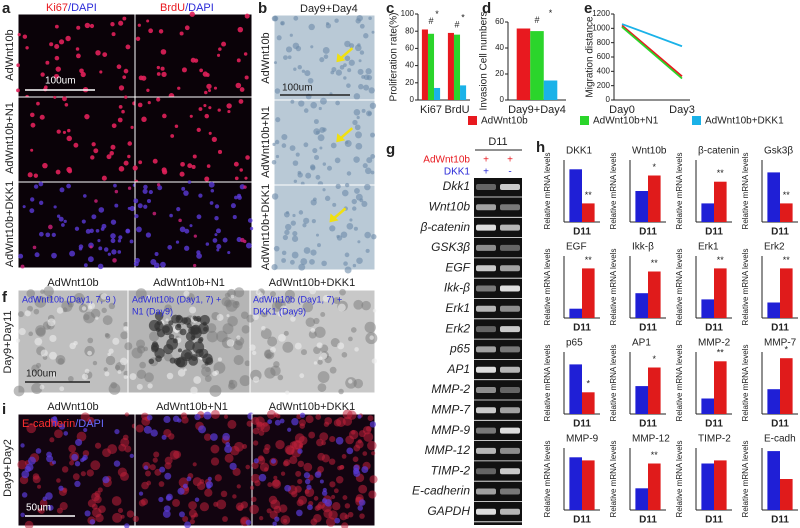 The width and height of the screenshot is (800, 528). Describe the element at coordinates (787, 260) in the screenshot. I see `annotation: **` at that location.